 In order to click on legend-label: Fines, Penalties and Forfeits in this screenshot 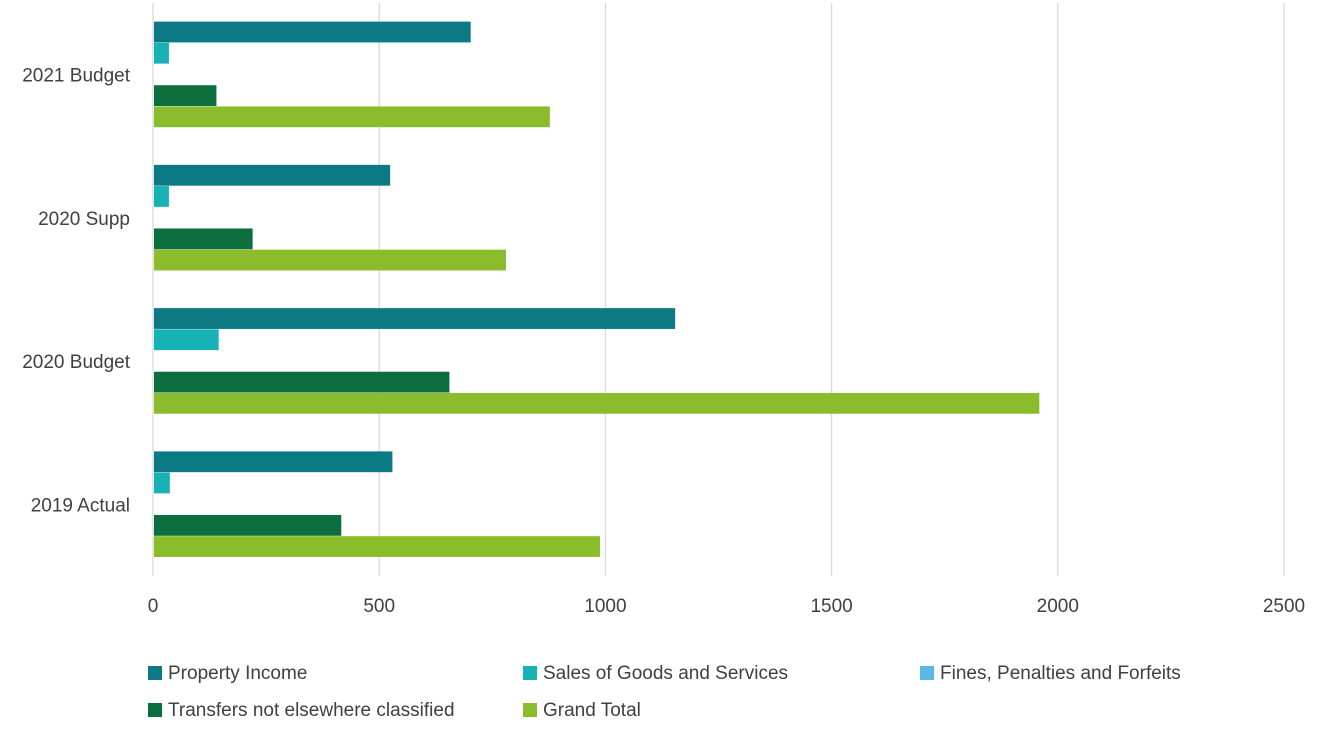, I will do `click(1060, 673)`.